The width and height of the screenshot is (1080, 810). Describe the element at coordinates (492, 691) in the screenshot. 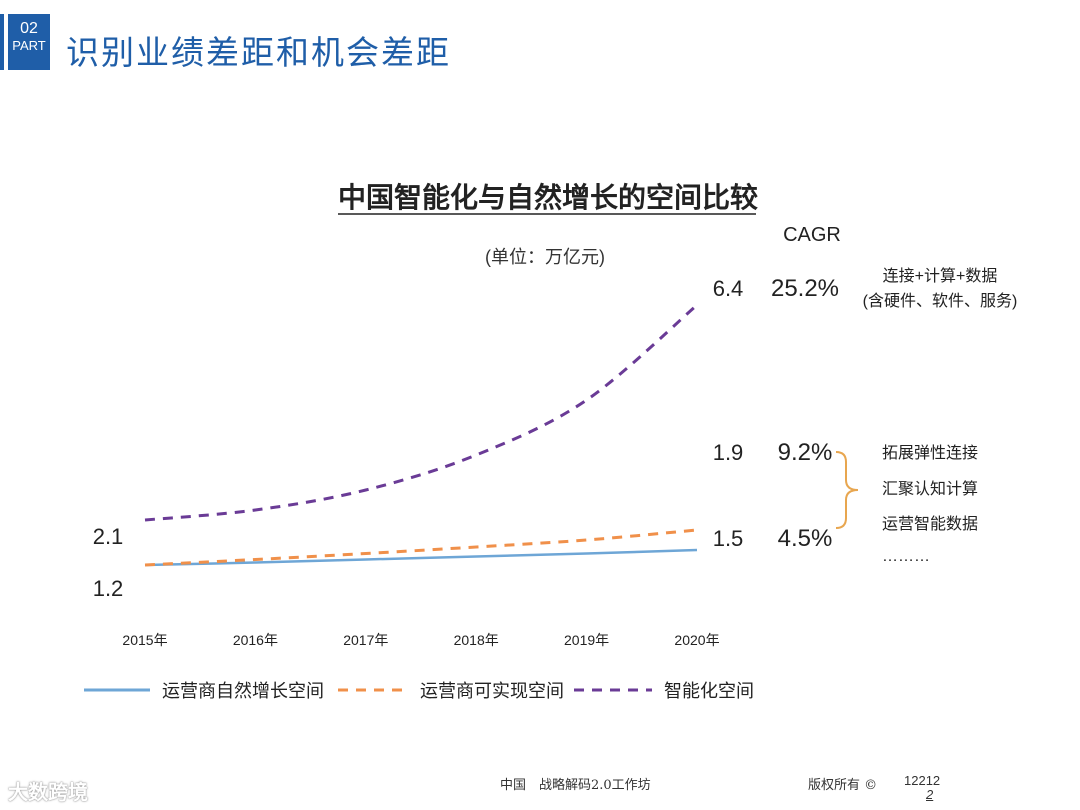

I see `legend-label: 运营商可实现空间` at that location.